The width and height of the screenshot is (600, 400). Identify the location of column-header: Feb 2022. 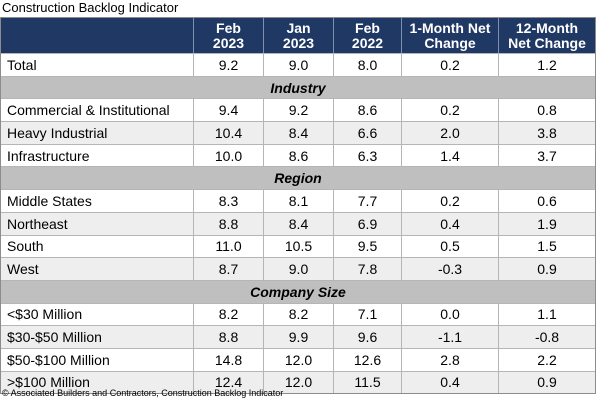
(367, 35).